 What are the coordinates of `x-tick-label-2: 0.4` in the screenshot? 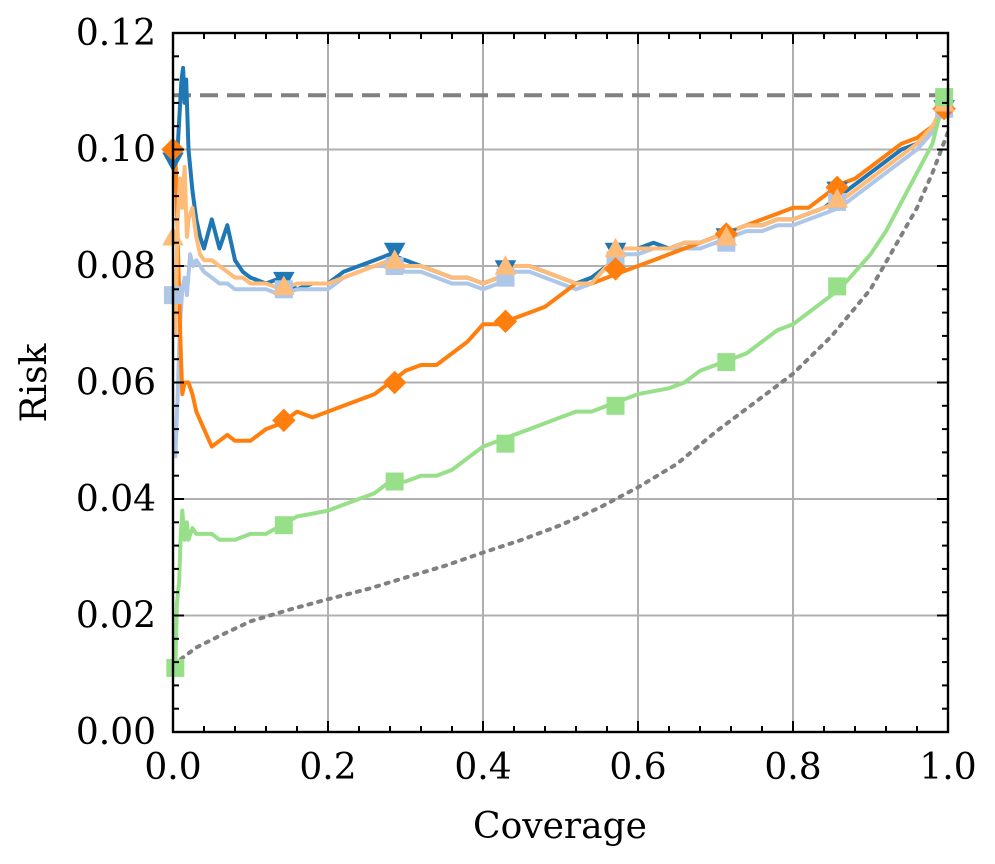 It's located at (482, 767).